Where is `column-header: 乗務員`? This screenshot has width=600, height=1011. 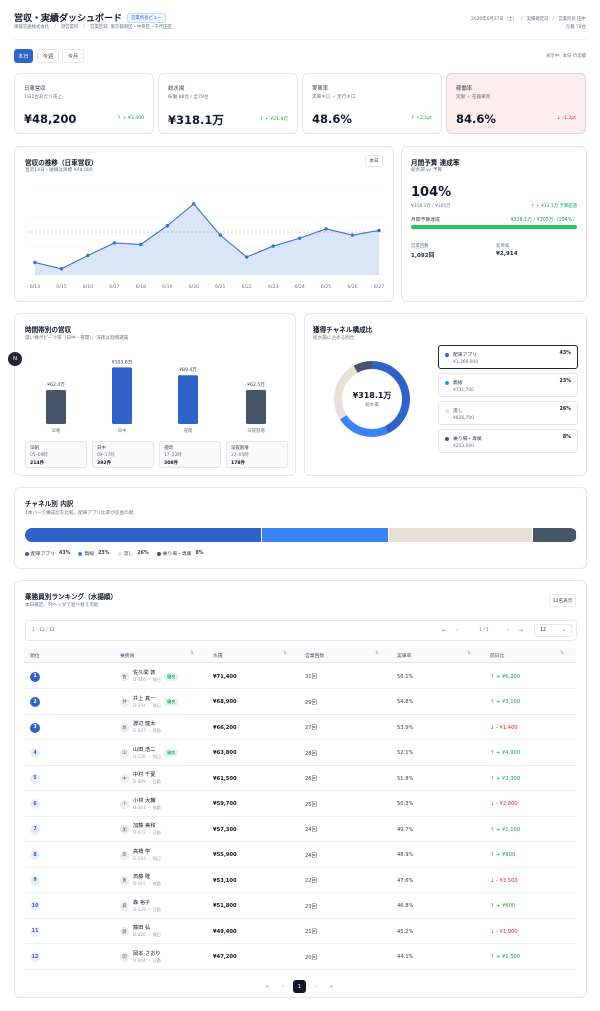 column-header: 乗務員 is located at coordinates (127, 656).